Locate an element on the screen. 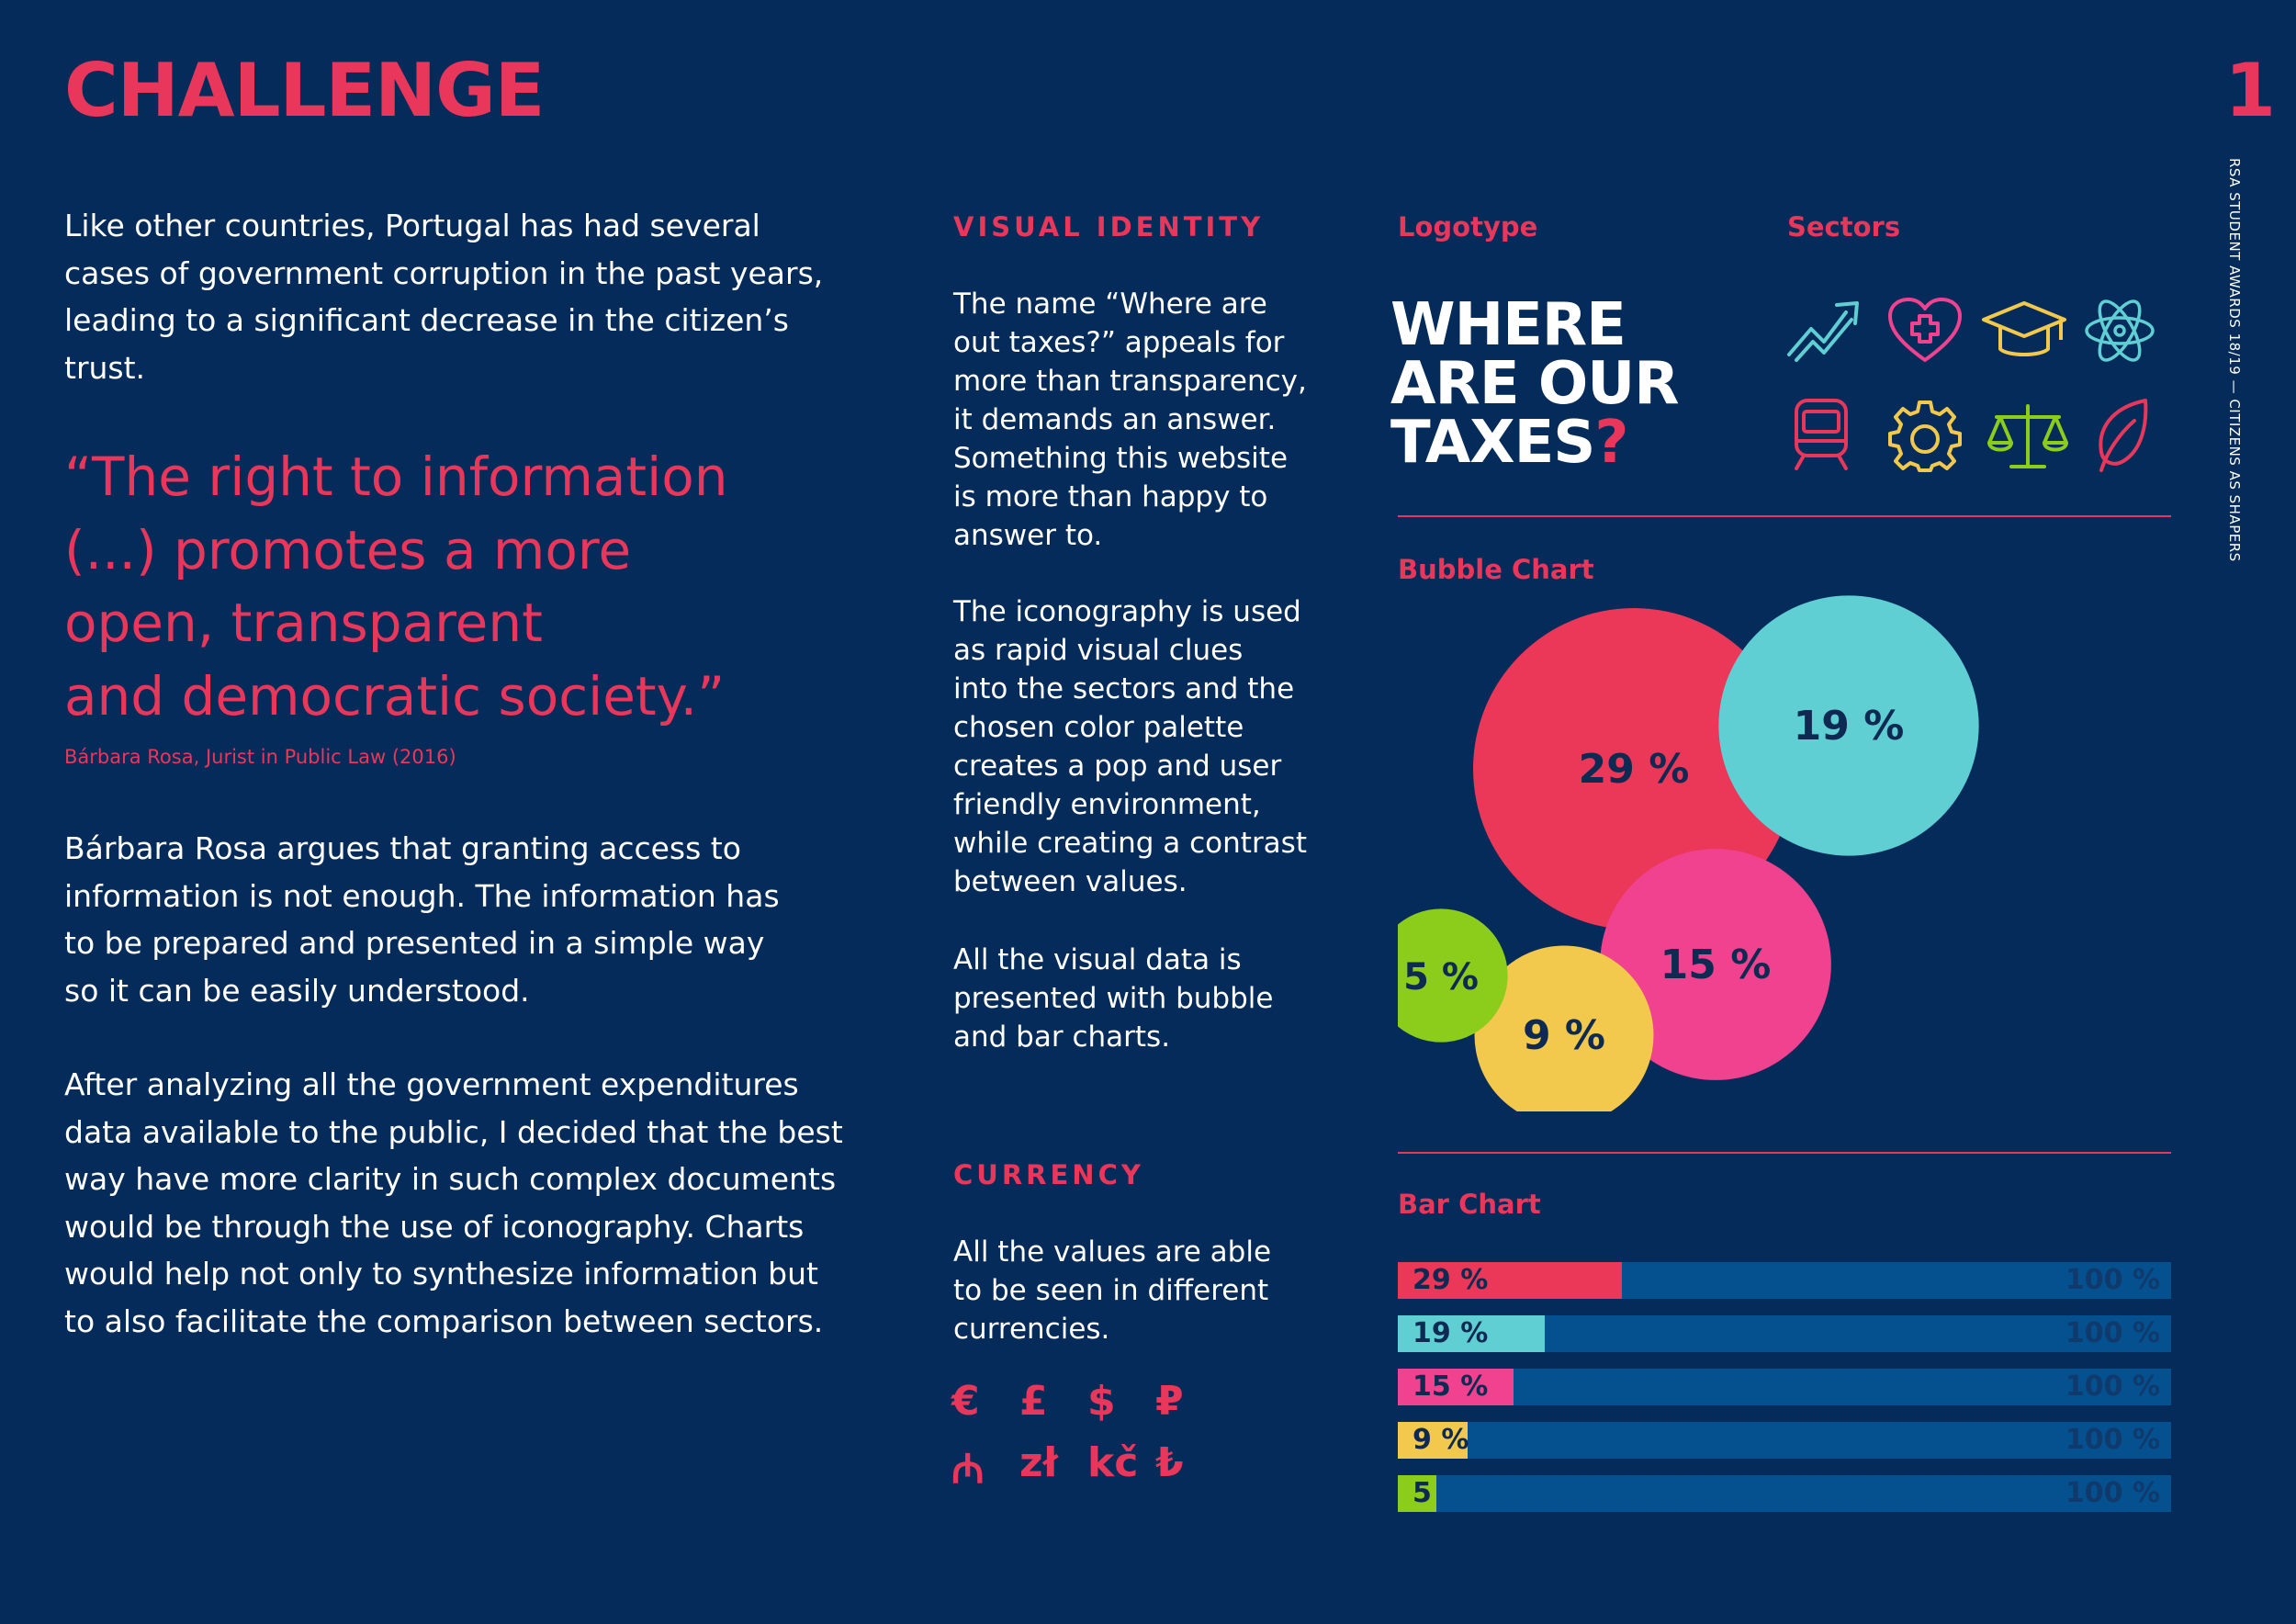  sectors-label: Sectors is located at coordinates (1844, 226).